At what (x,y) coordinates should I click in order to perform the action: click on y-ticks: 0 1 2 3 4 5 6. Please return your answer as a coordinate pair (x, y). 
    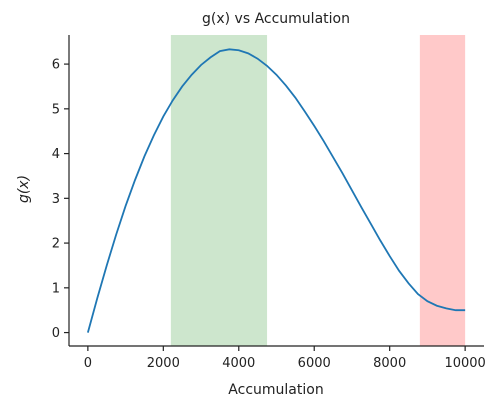
    Looking at the image, I should click on (60, 199).